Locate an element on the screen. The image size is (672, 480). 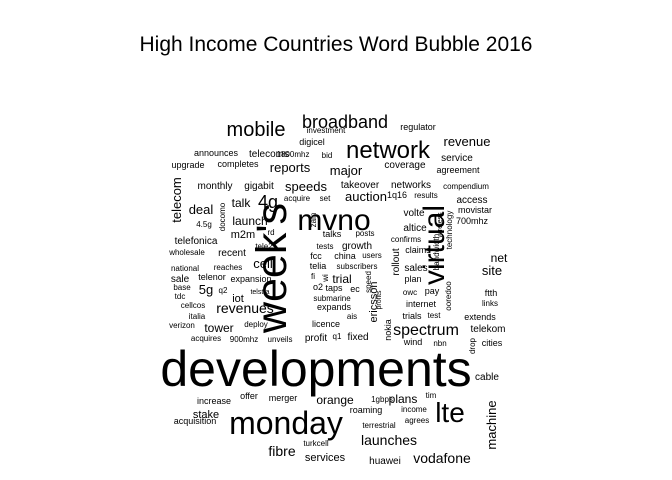
word-trials: trials is located at coordinates (412, 316).